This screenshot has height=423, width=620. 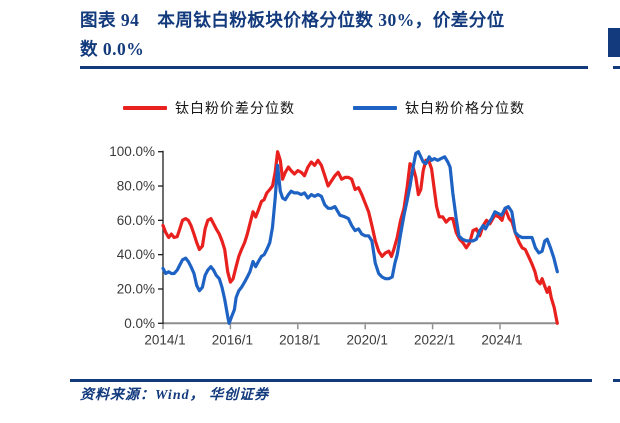 What do you see at coordinates (136, 288) in the screenshot?
I see `y-tick-label: 20.0%` at bounding box center [136, 288].